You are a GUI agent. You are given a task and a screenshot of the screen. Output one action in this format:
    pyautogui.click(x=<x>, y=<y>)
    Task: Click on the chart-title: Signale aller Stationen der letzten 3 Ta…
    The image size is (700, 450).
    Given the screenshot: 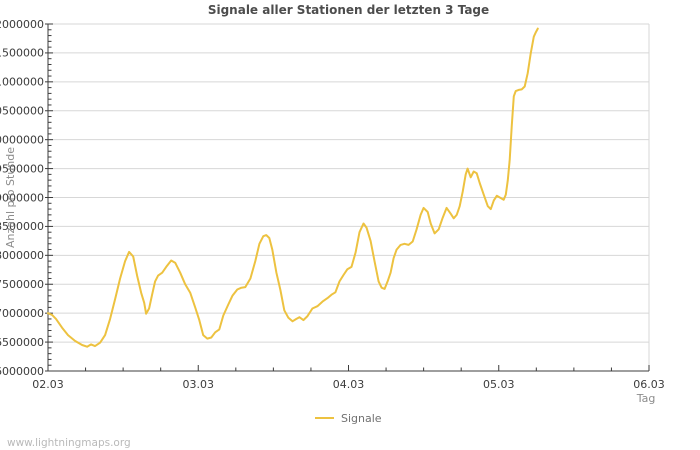 What is the action you would take?
    pyautogui.click(x=348, y=10)
    